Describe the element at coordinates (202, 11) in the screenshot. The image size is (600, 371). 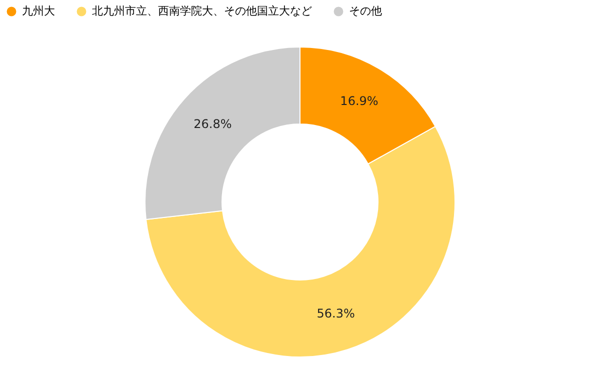
I see `legend-label: 北九州市立、西南学院大、その他国立大など` at that location.